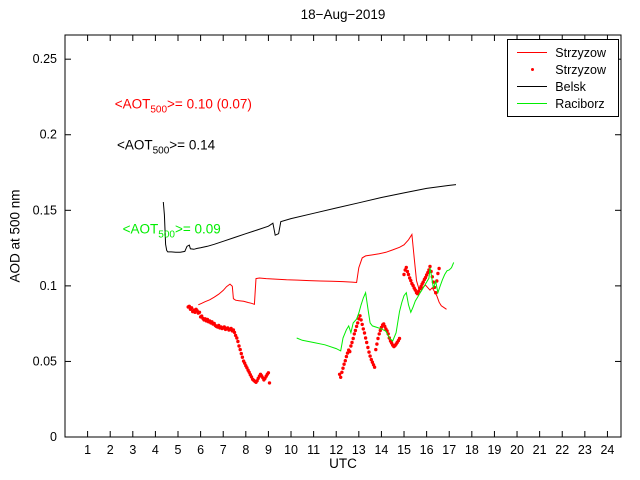 The height and width of the screenshot is (480, 640). Describe the element at coordinates (540, 450) in the screenshot. I see `x-tick-label: 21` at that location.